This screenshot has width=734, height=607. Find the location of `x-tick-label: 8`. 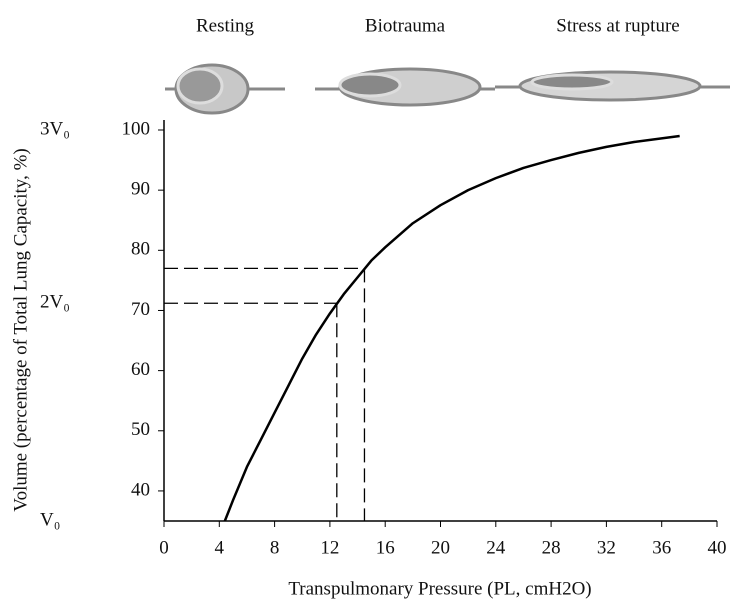

x-tick-label: 8 is located at coordinates (275, 547).